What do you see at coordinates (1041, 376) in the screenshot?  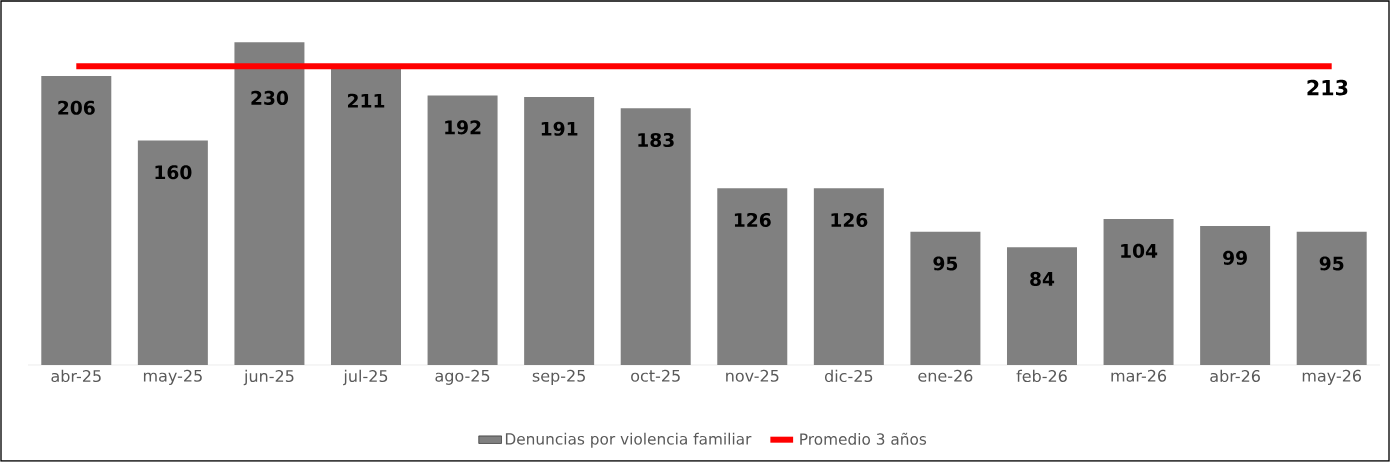 I see `x-tick-label: feb-26` at bounding box center [1041, 376].